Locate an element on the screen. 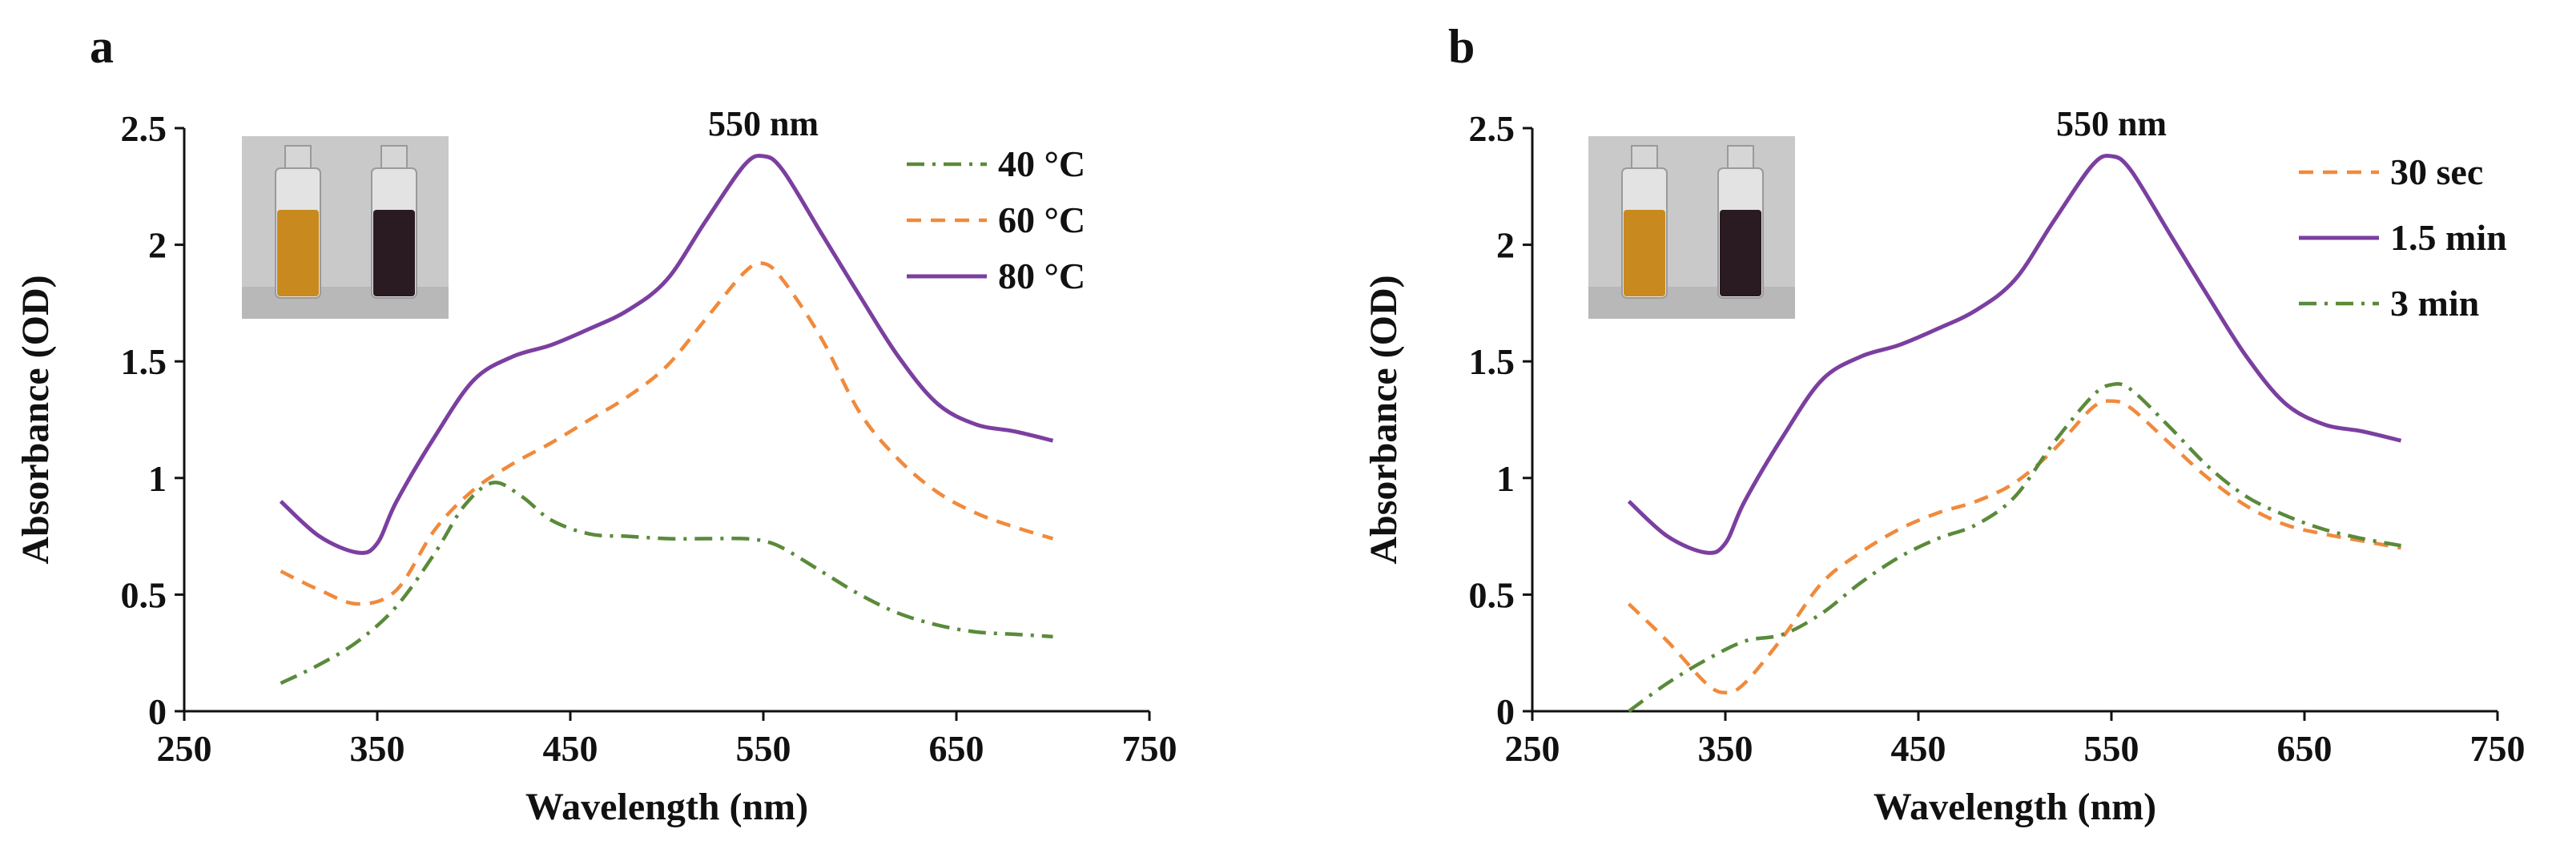 The width and height of the screenshot is (2576, 865). series-line-3-min is located at coordinates (2014, 547).